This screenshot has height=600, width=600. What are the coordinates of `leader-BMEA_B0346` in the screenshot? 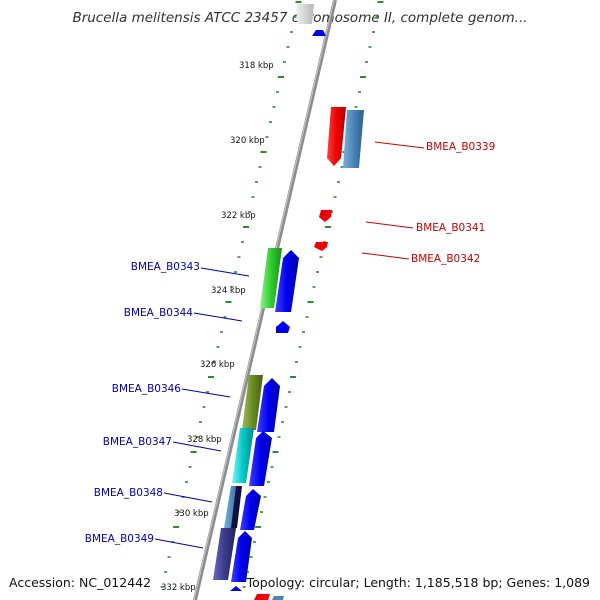 It's located at (206, 393).